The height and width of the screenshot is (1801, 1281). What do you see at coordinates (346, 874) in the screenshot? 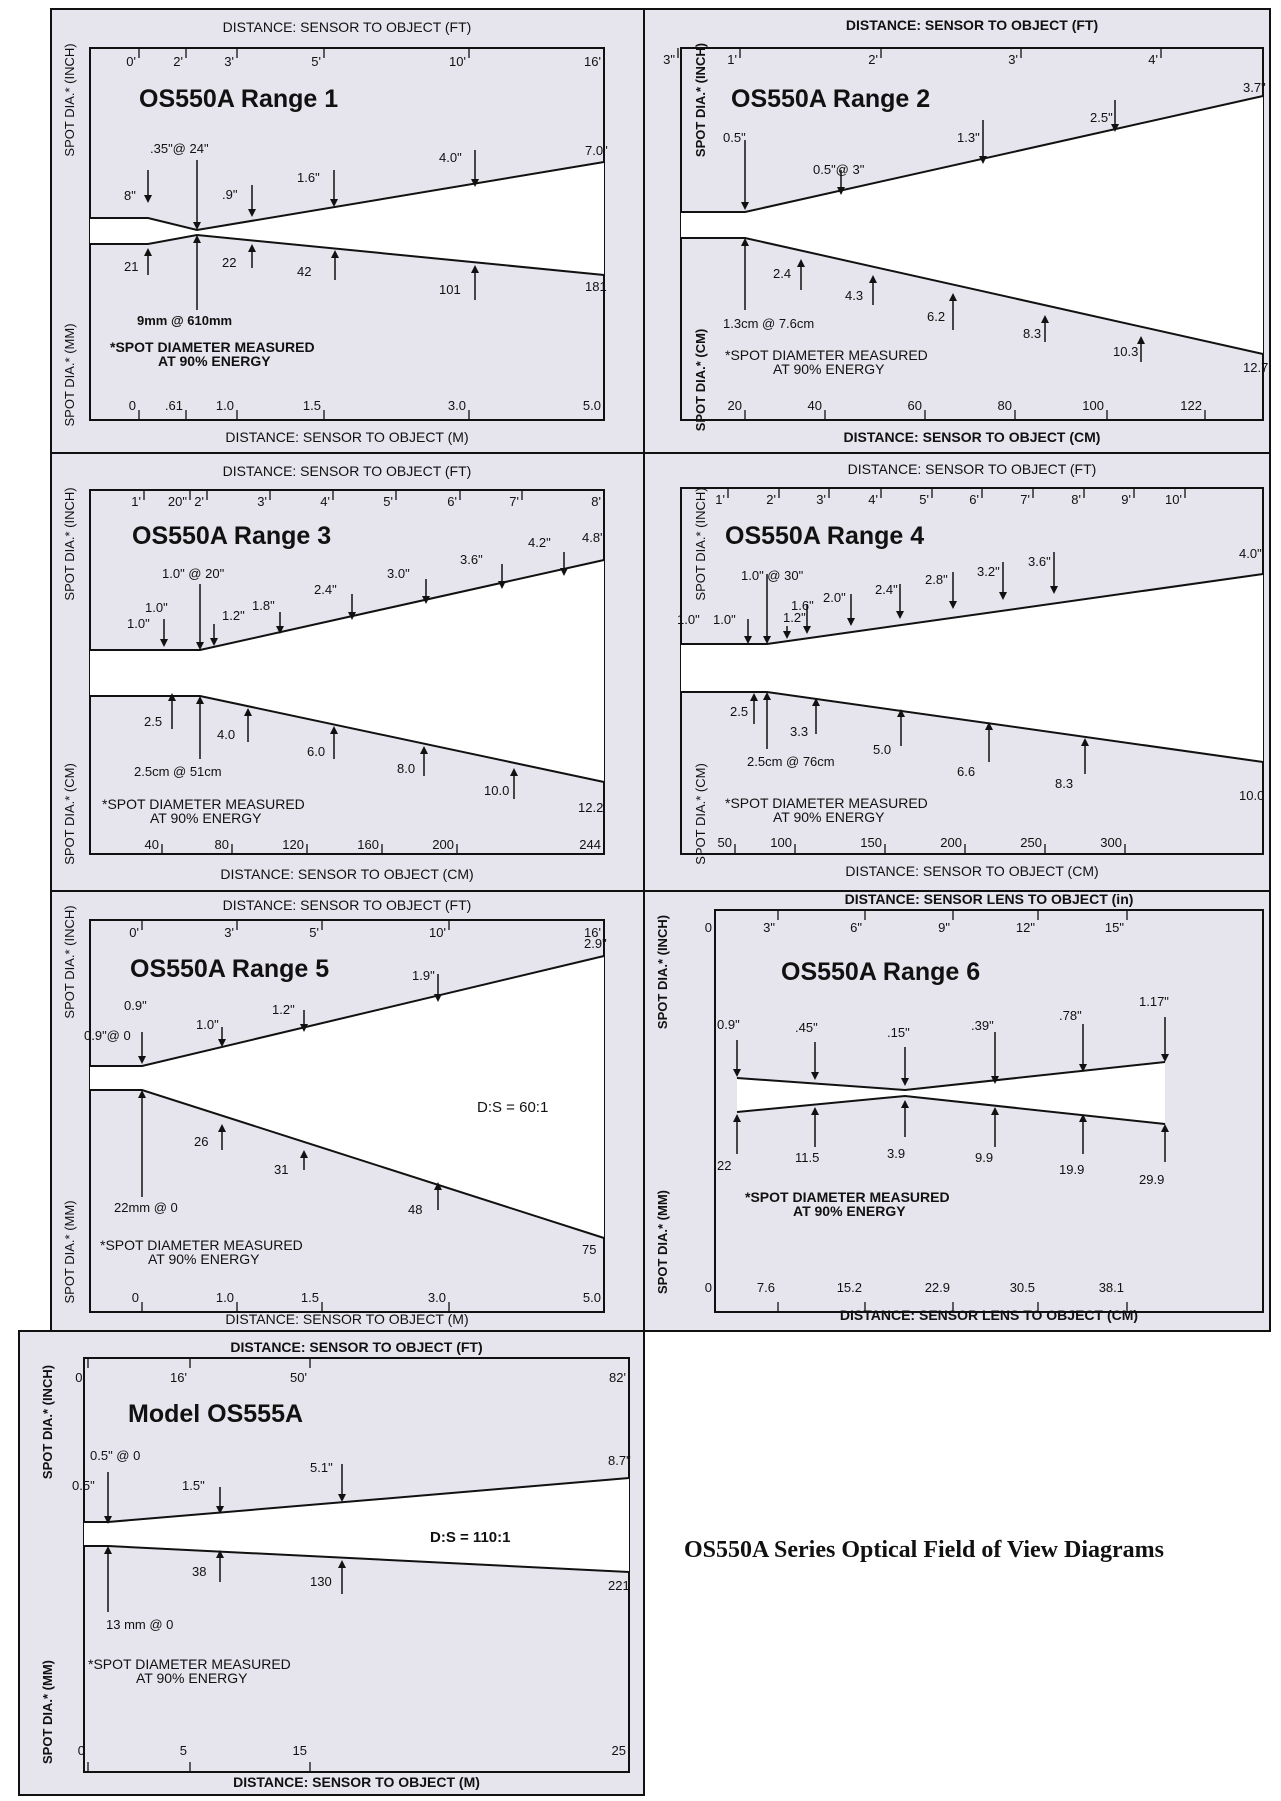
I see `bottom-axis-title: DISTANCE: SENSOR TO OBJECT (CM)` at bounding box center [346, 874].